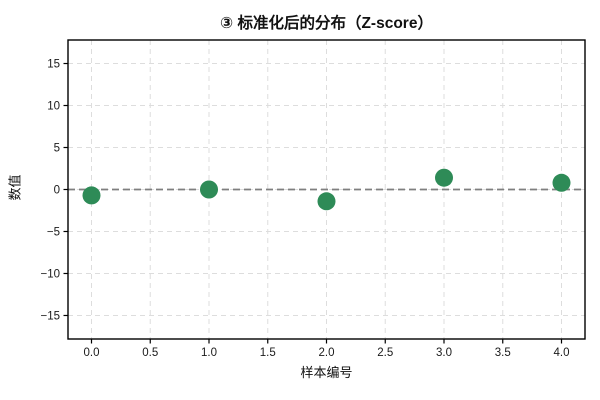 This screenshot has height=400, width=600. I want to click on chart-title: ③ 标准化后的分布（Z-score）, so click(326, 23).